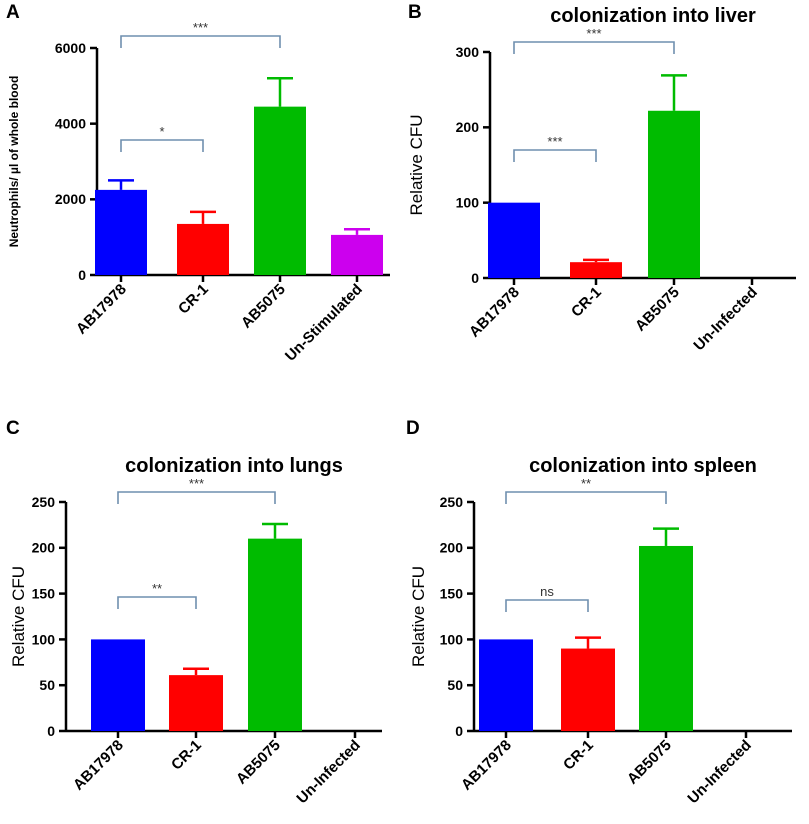 The width and height of the screenshot is (809, 824). I want to click on chart-title: colonization into lungs, so click(234, 466).